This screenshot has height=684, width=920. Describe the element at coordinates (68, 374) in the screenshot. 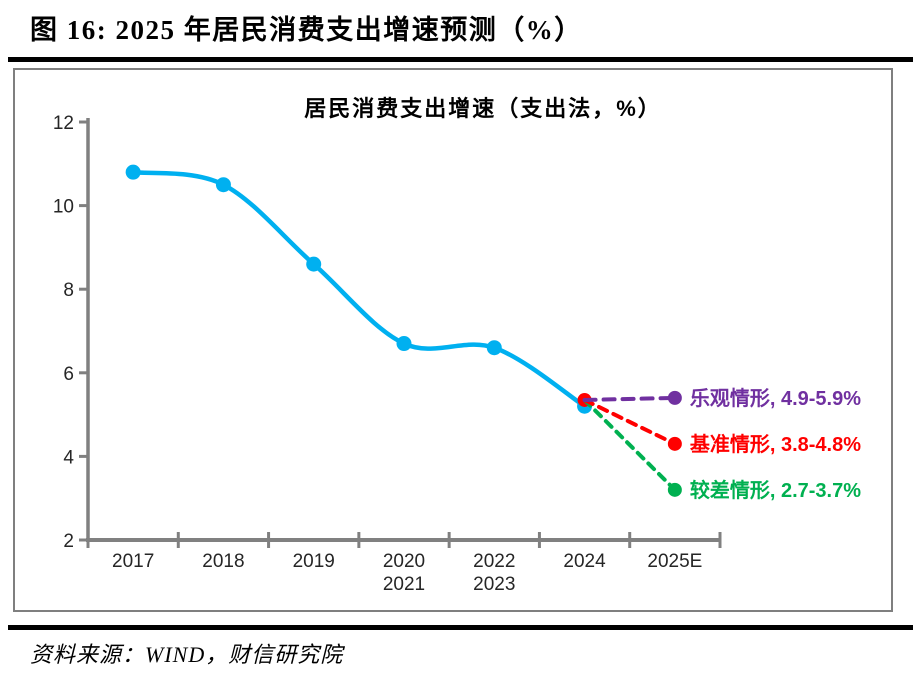

I see `y-tick-label: 6` at that location.